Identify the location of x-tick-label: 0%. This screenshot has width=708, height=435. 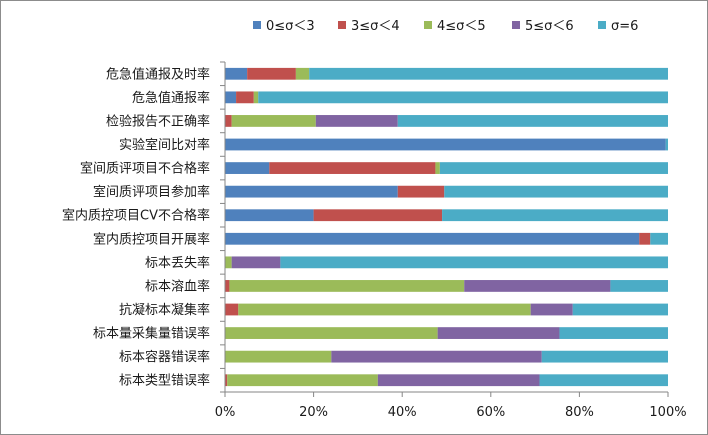
(225, 412).